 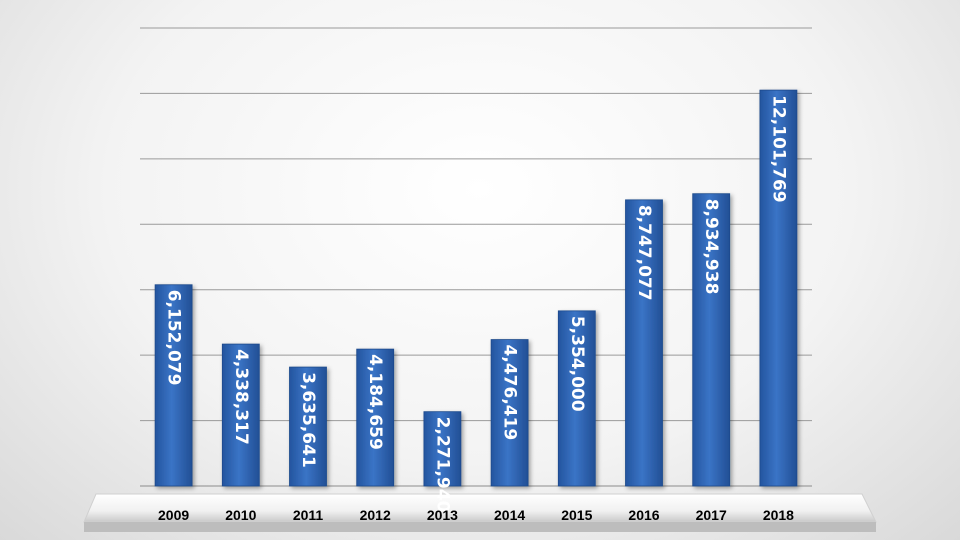 What do you see at coordinates (644, 343) in the screenshot?
I see `bar-2016` at bounding box center [644, 343].